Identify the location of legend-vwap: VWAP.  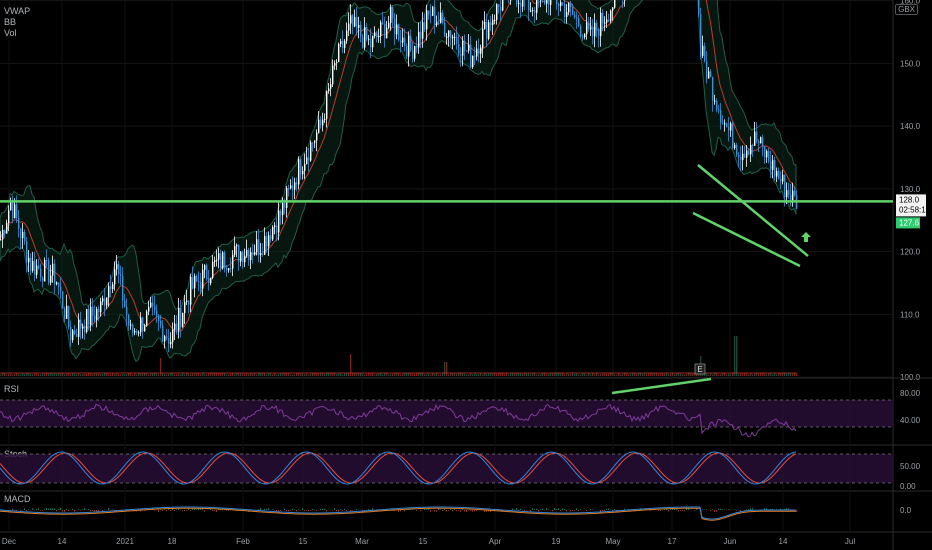
(17, 11).